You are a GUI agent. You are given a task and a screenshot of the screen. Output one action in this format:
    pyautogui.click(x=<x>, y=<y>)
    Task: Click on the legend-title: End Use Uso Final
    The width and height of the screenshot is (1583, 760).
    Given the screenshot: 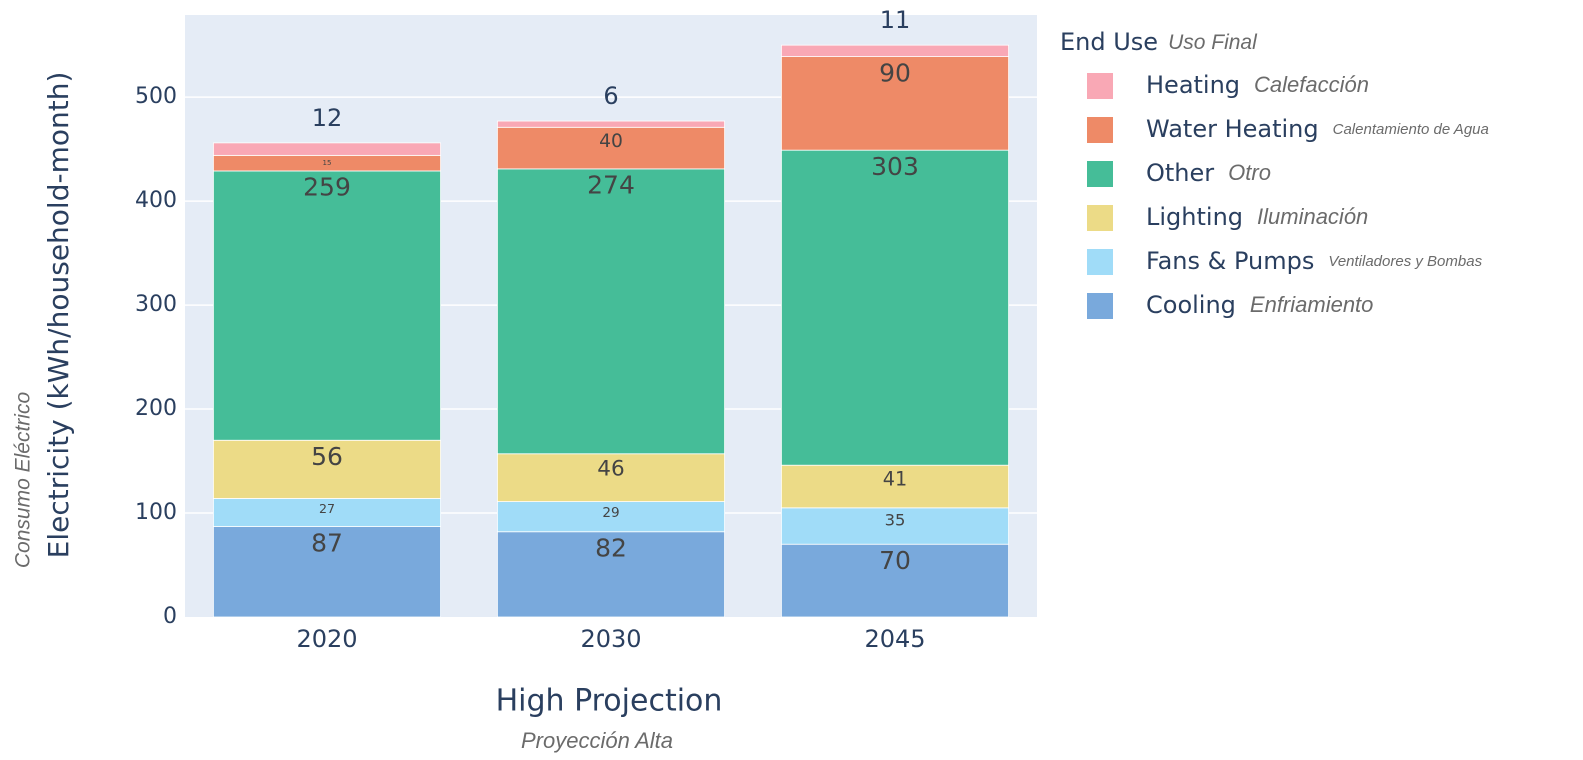 What is the action you would take?
    pyautogui.click(x=1159, y=42)
    